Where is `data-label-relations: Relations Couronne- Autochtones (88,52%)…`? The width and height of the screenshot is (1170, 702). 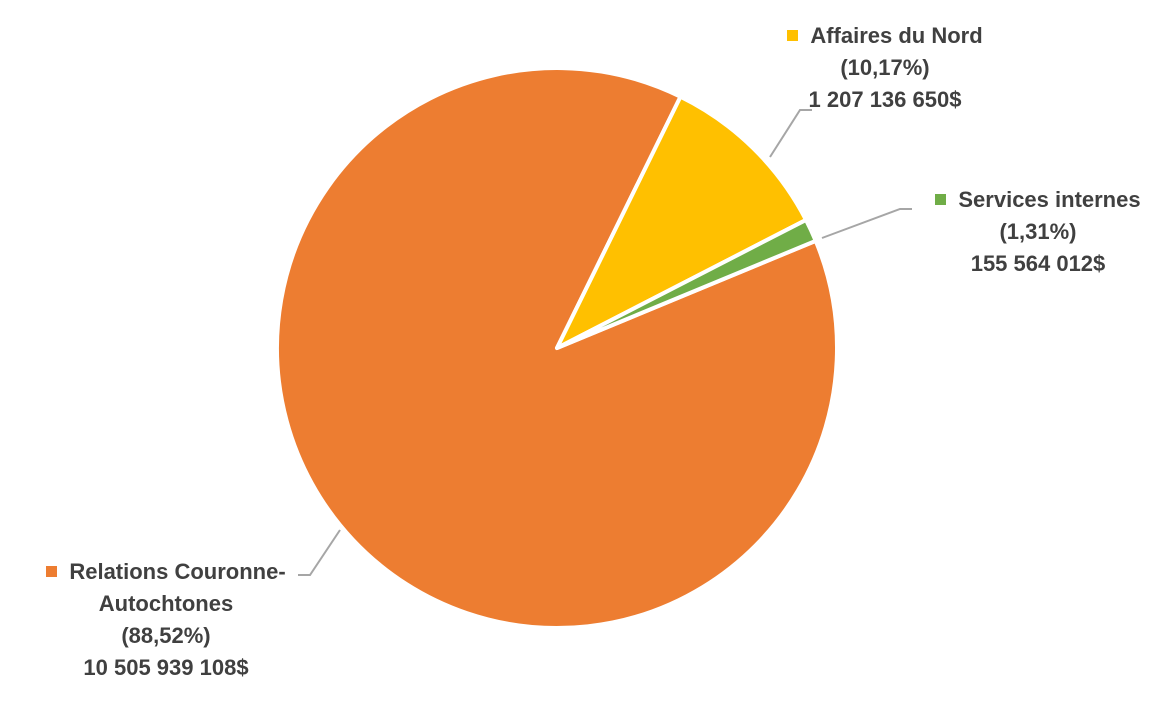
data-label-relations: Relations Couronne- Autochtones (88,52%)… is located at coordinates (166, 620).